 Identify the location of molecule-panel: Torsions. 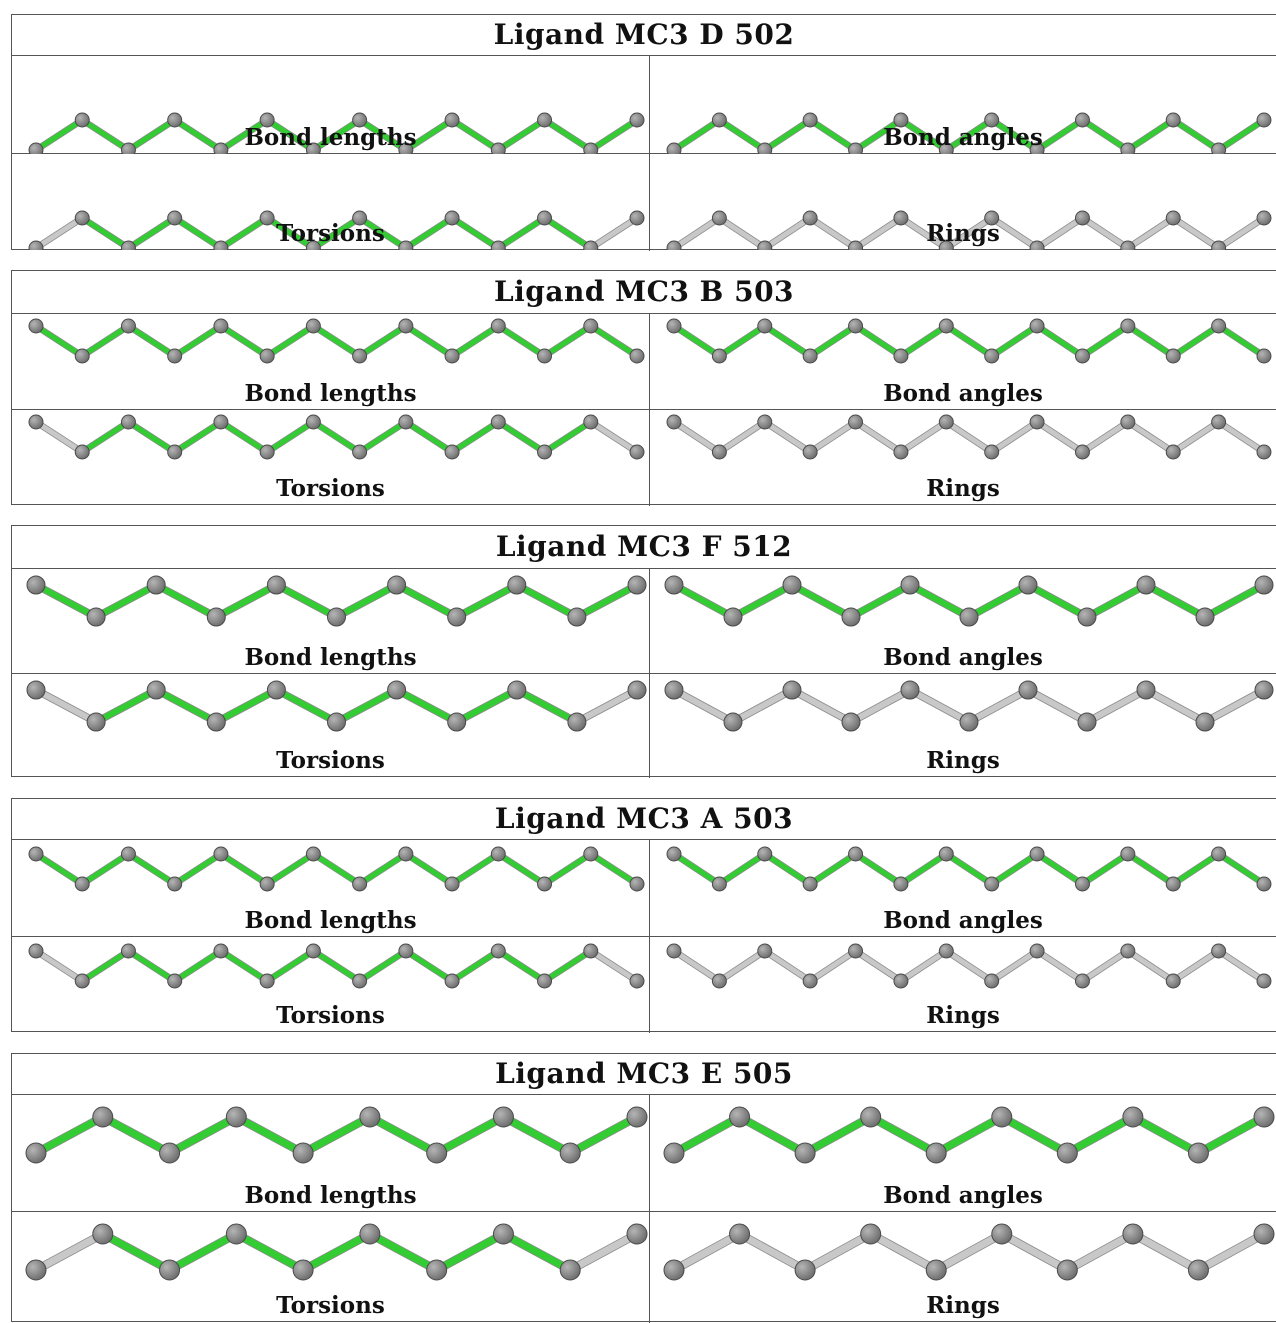
(330, 1267).